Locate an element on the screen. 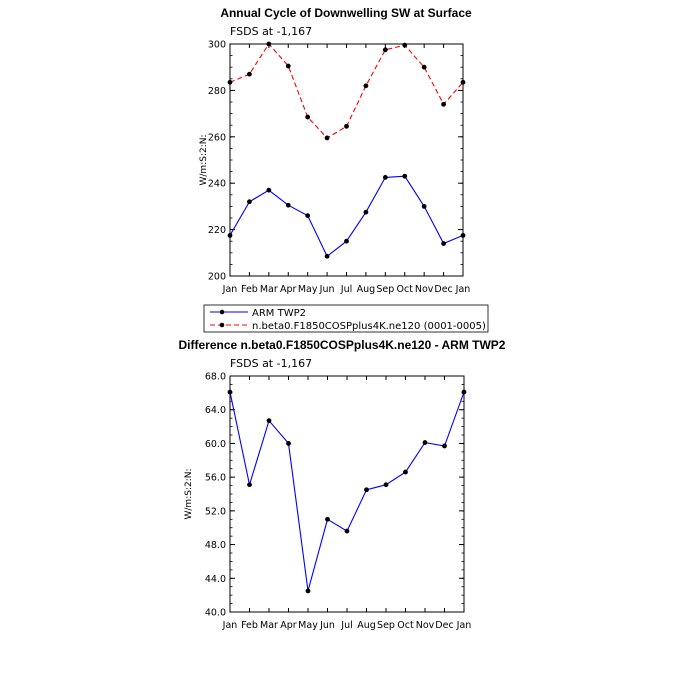 The width and height of the screenshot is (675, 676). chart-2-subtitle: FSDS at -1,167 is located at coordinates (271, 363).